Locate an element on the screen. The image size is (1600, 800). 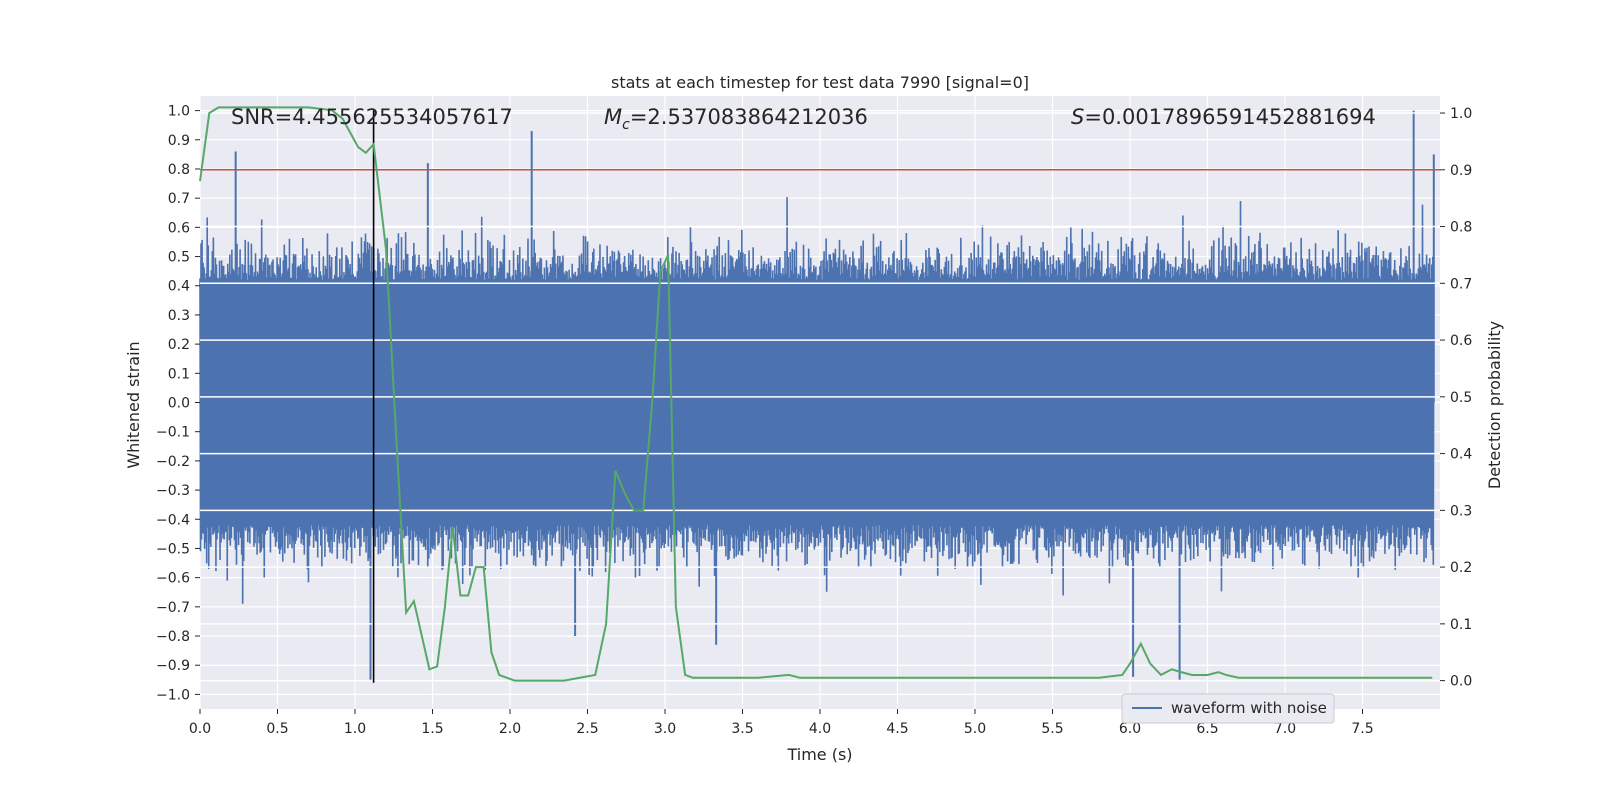
x-tick-label: 0.5 is located at coordinates (277, 729).